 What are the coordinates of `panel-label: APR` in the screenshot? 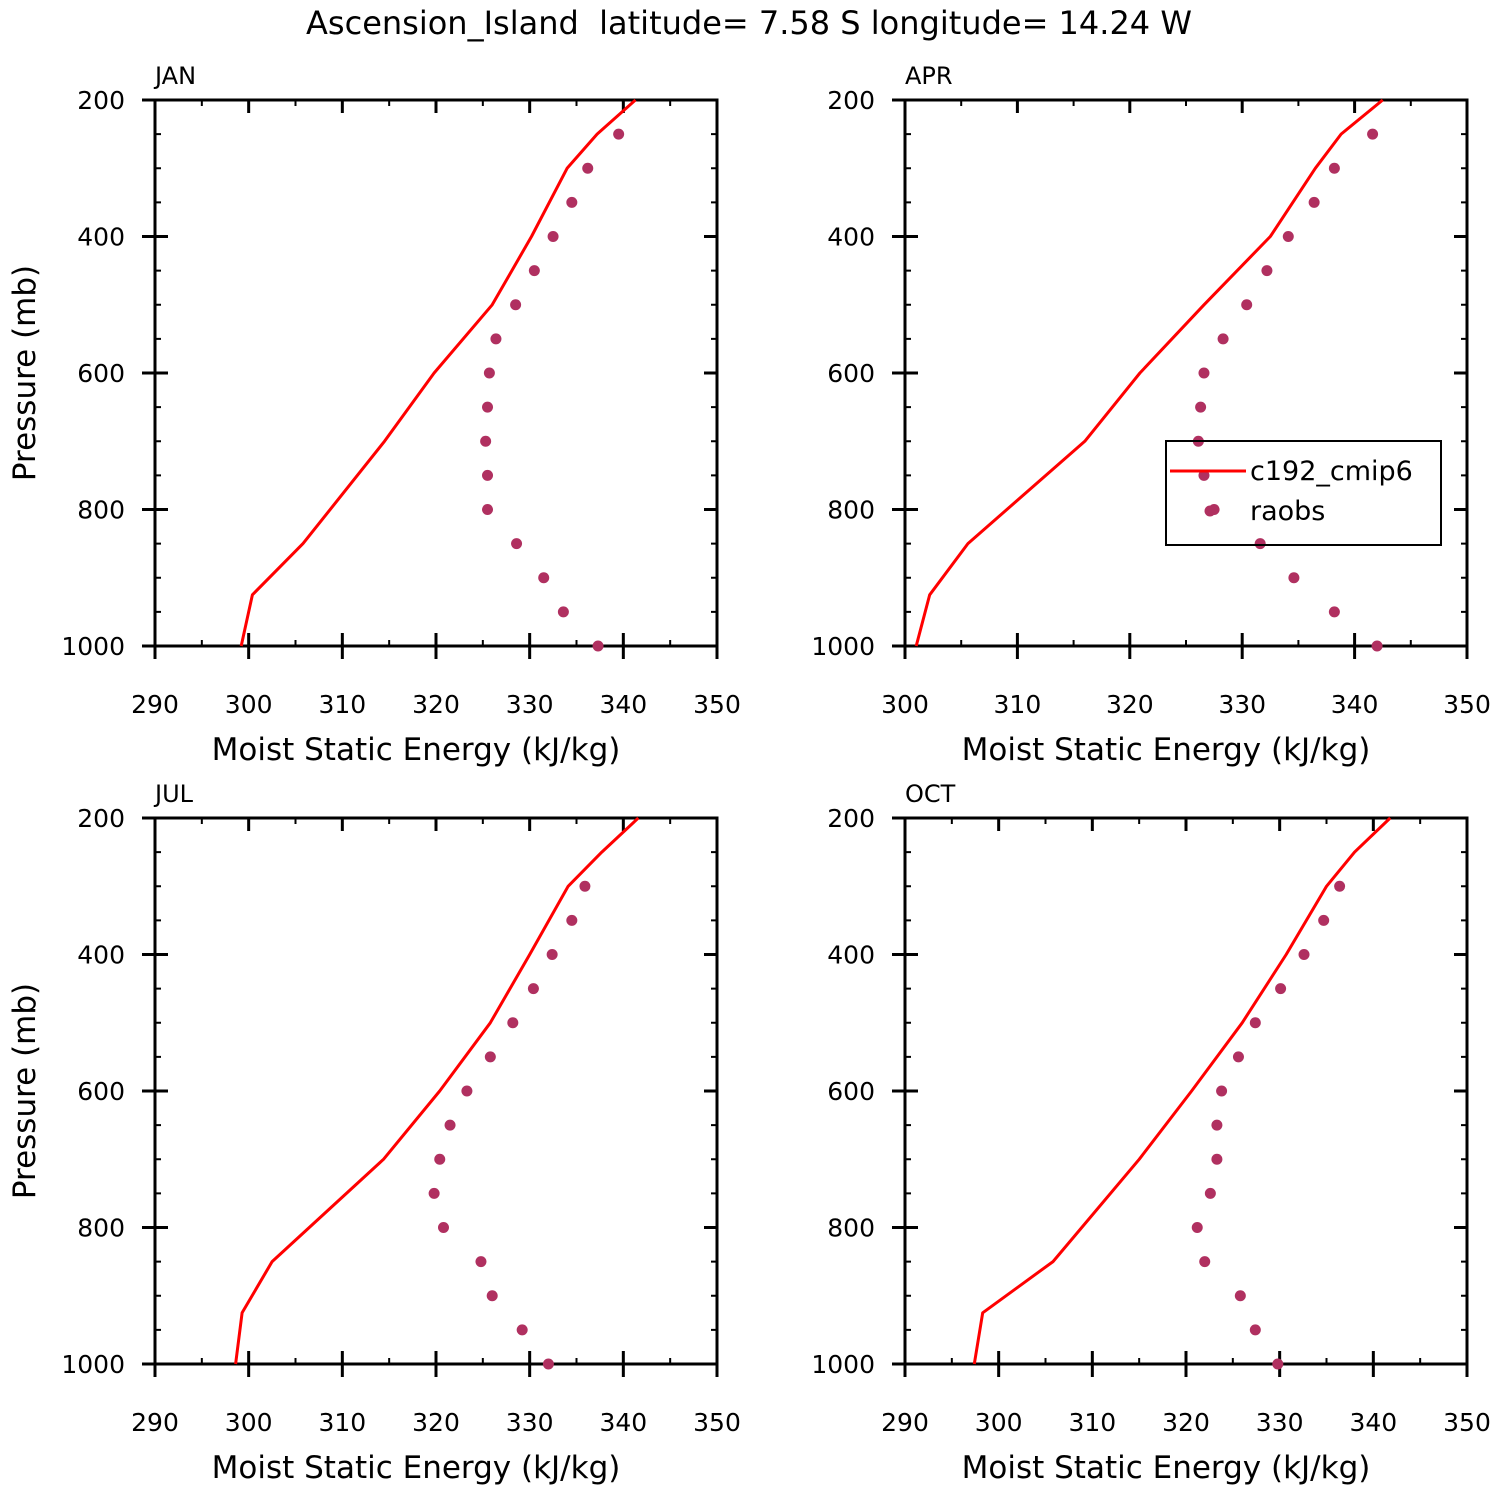 It's located at (929, 76).